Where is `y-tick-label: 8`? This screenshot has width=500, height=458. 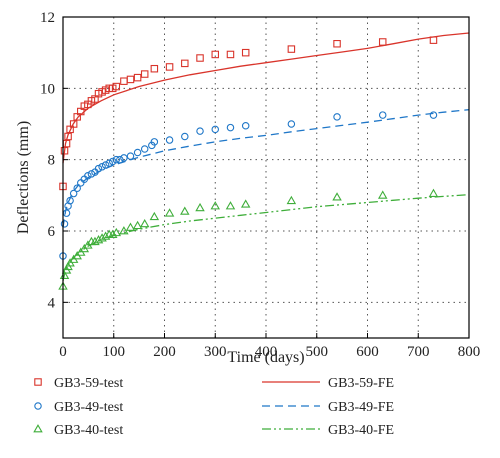
y-tick-label: 8 is located at coordinates (52, 161).